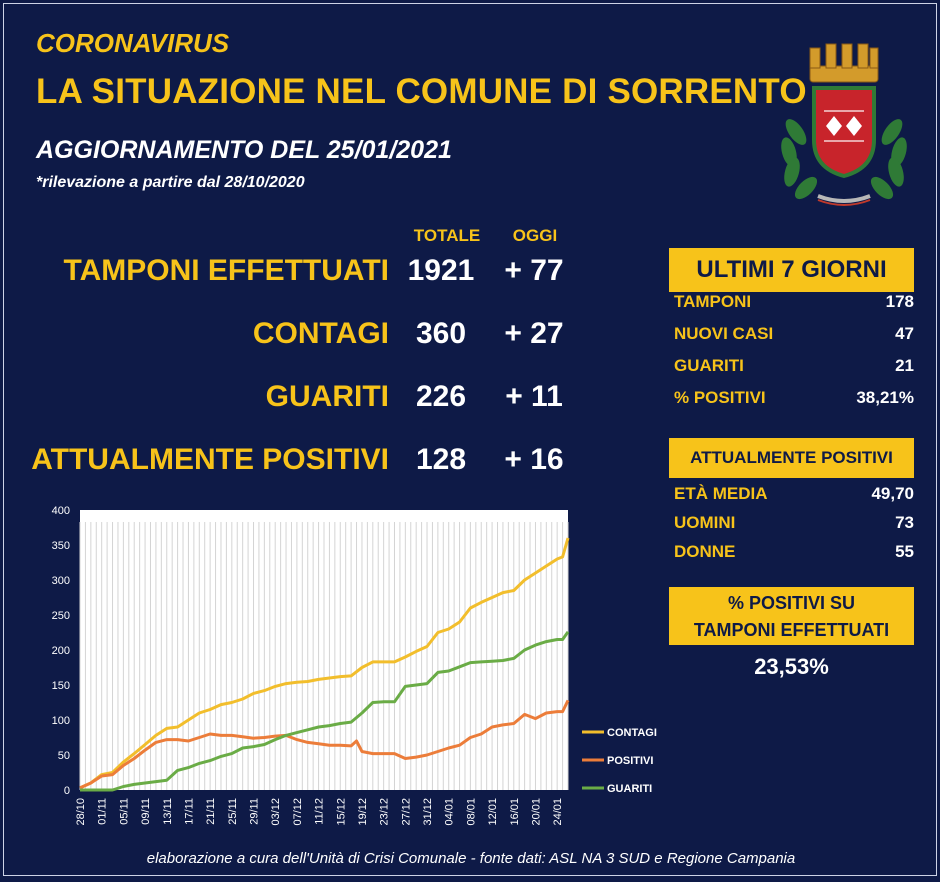 Image resolution: width=940 pixels, height=882 pixels. What do you see at coordinates (791, 458) in the screenshot?
I see `current-title: ATTUALMENTE POSITIVI` at bounding box center [791, 458].